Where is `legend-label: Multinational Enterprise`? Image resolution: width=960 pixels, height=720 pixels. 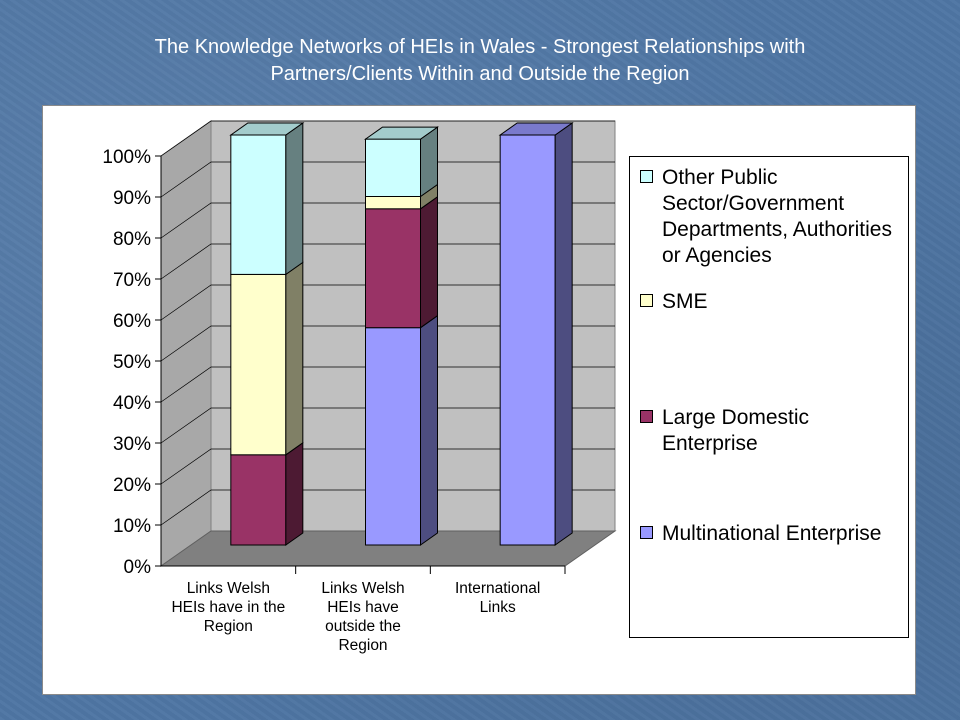 legend-label: Multinational Enterprise is located at coordinates (784, 534).